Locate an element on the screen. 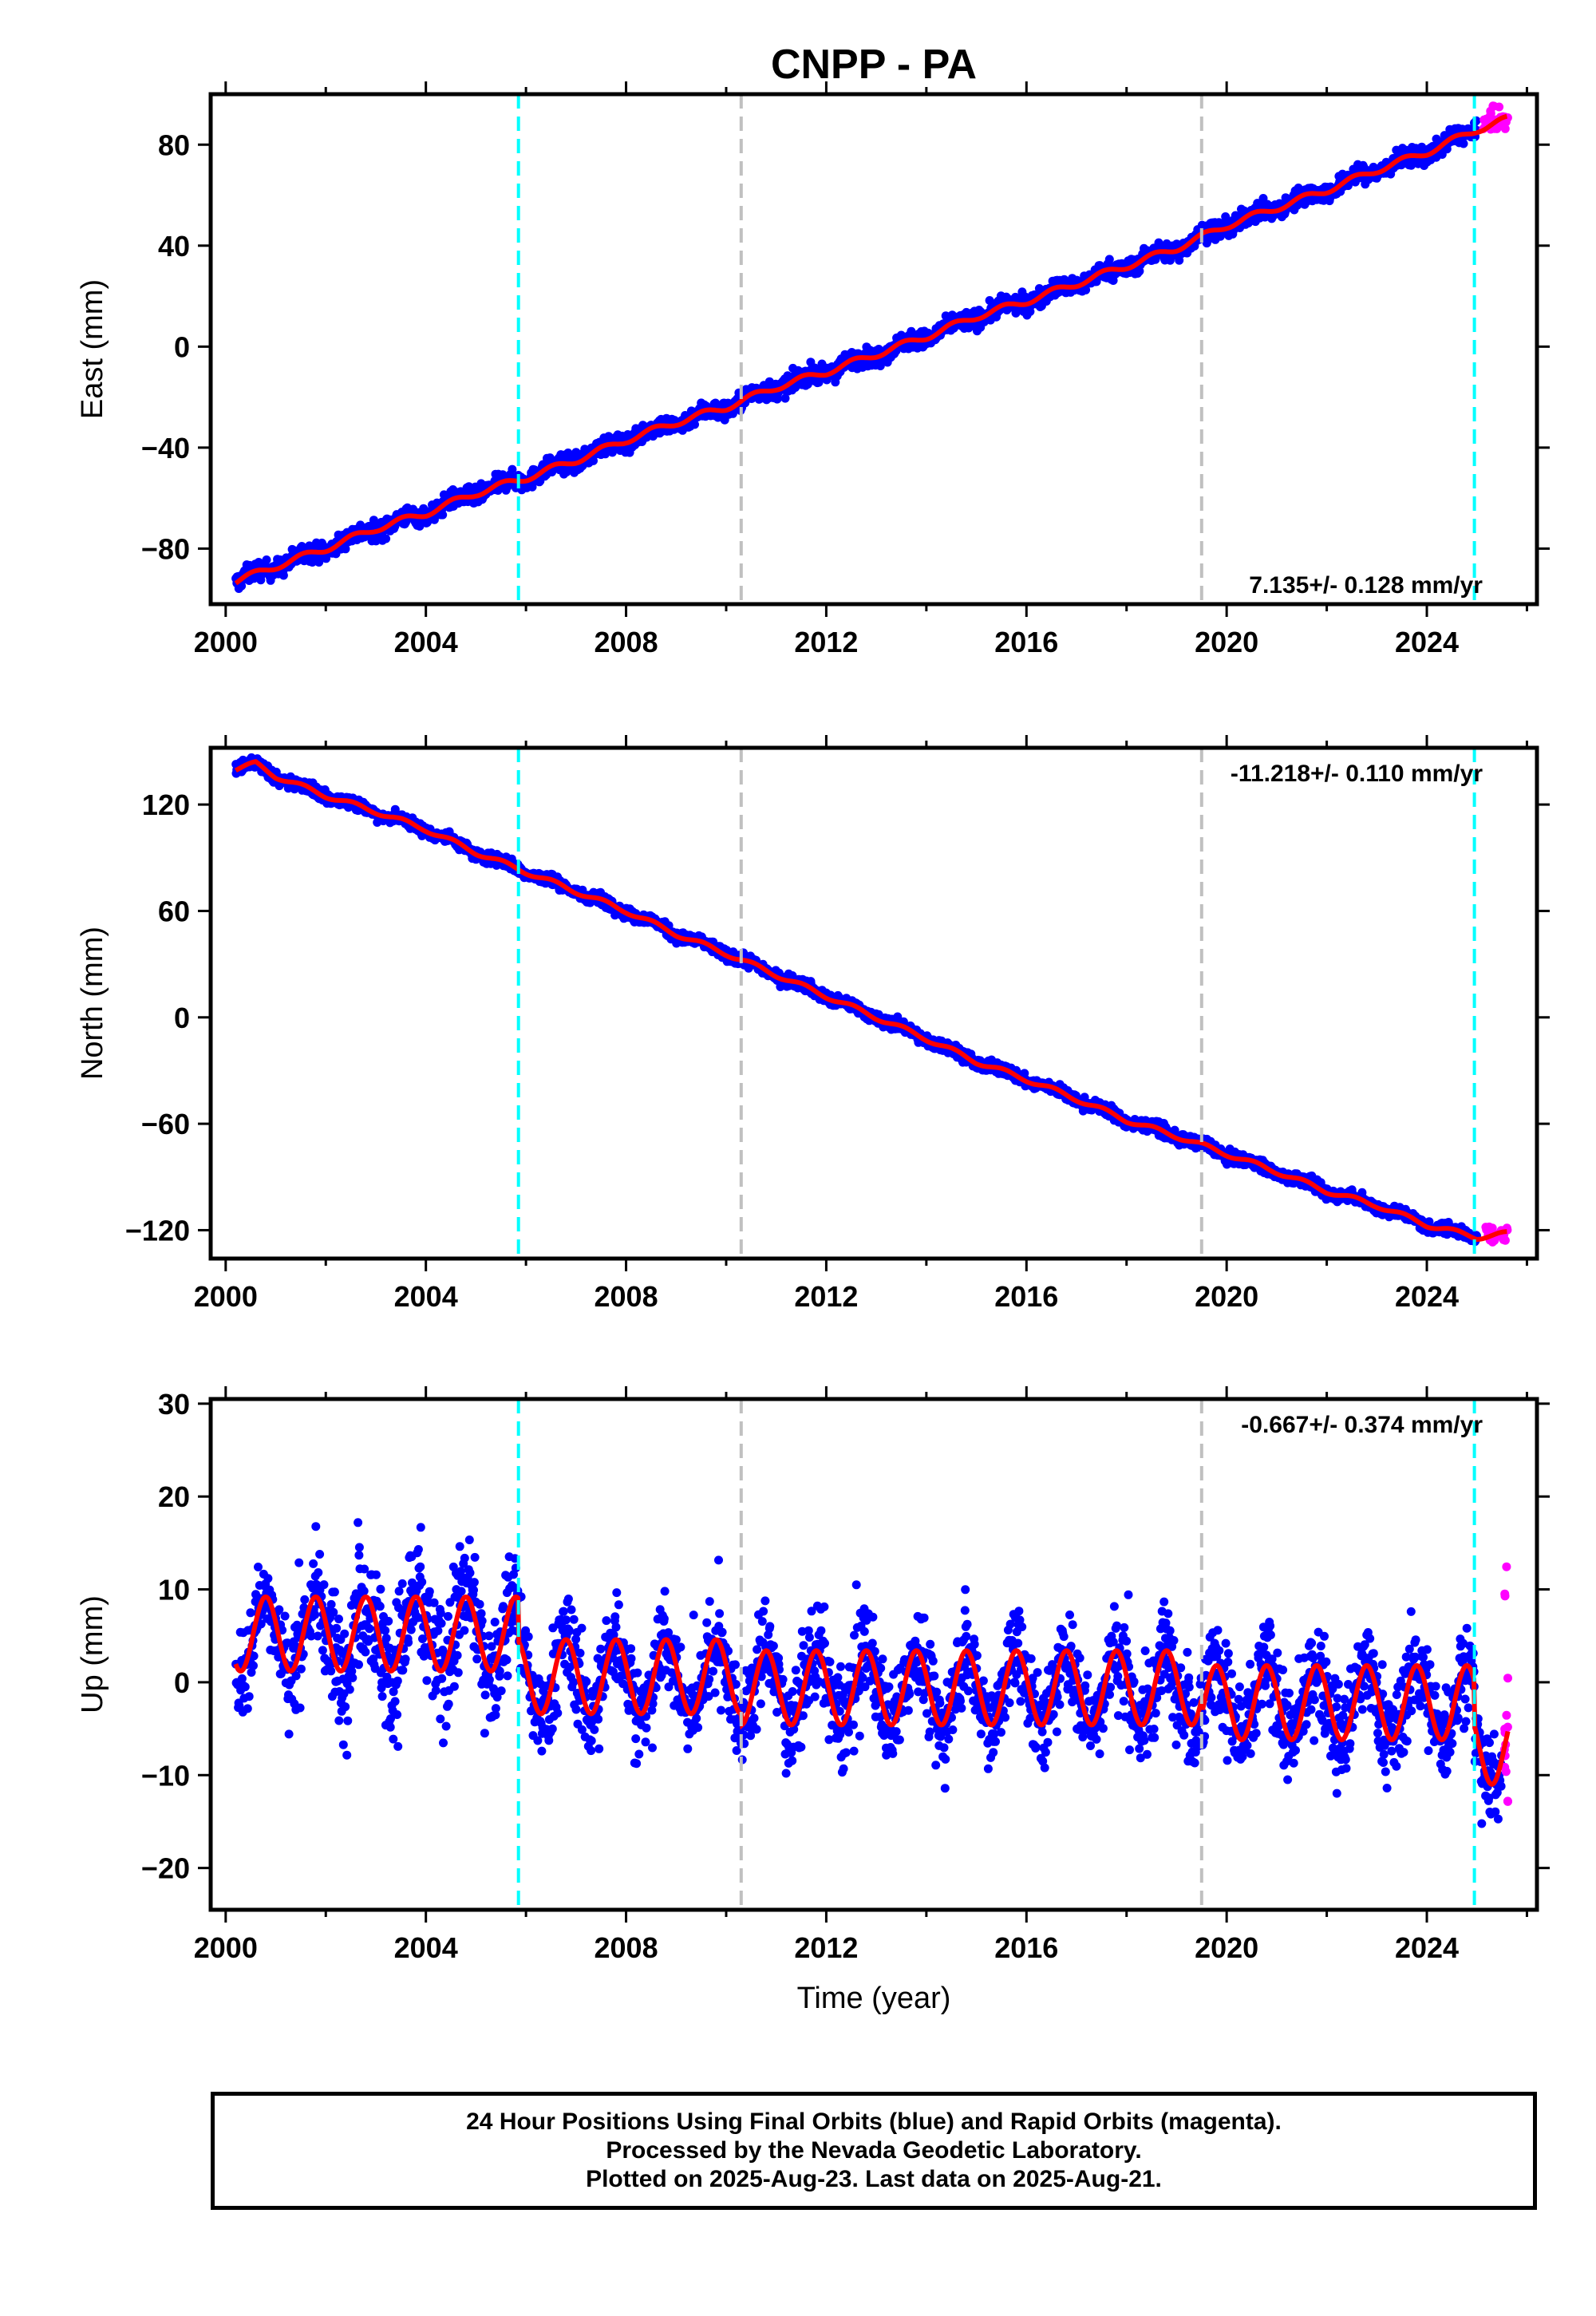 Image resolution: width=1596 pixels, height=2316 pixels. y-tick-label: 40 is located at coordinates (174, 246).